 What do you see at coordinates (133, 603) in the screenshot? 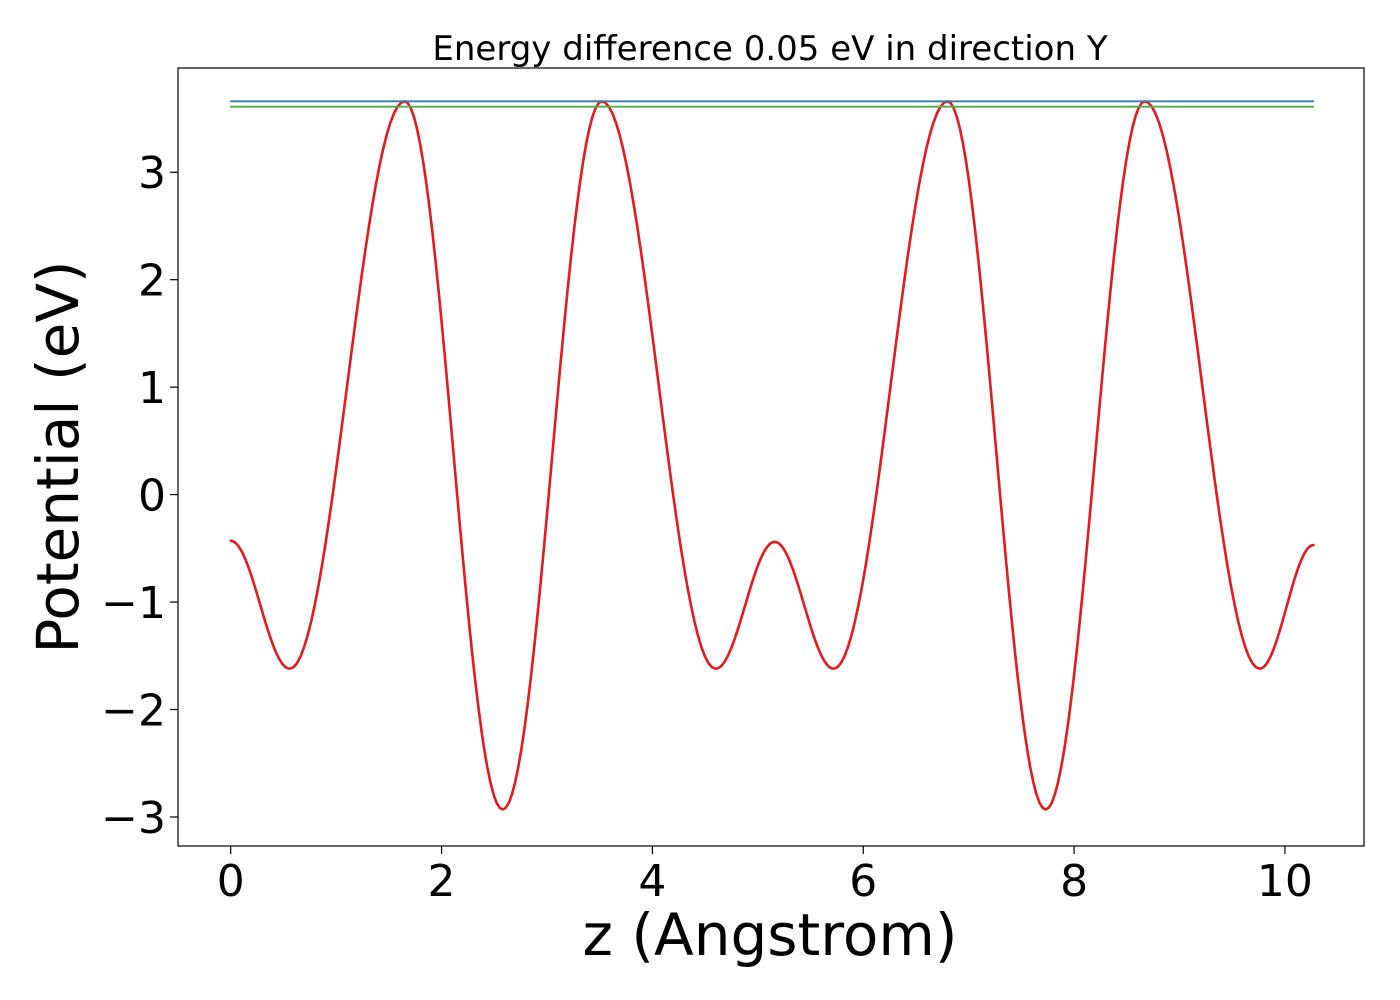
I see `y-tick-label: −1` at bounding box center [133, 603].